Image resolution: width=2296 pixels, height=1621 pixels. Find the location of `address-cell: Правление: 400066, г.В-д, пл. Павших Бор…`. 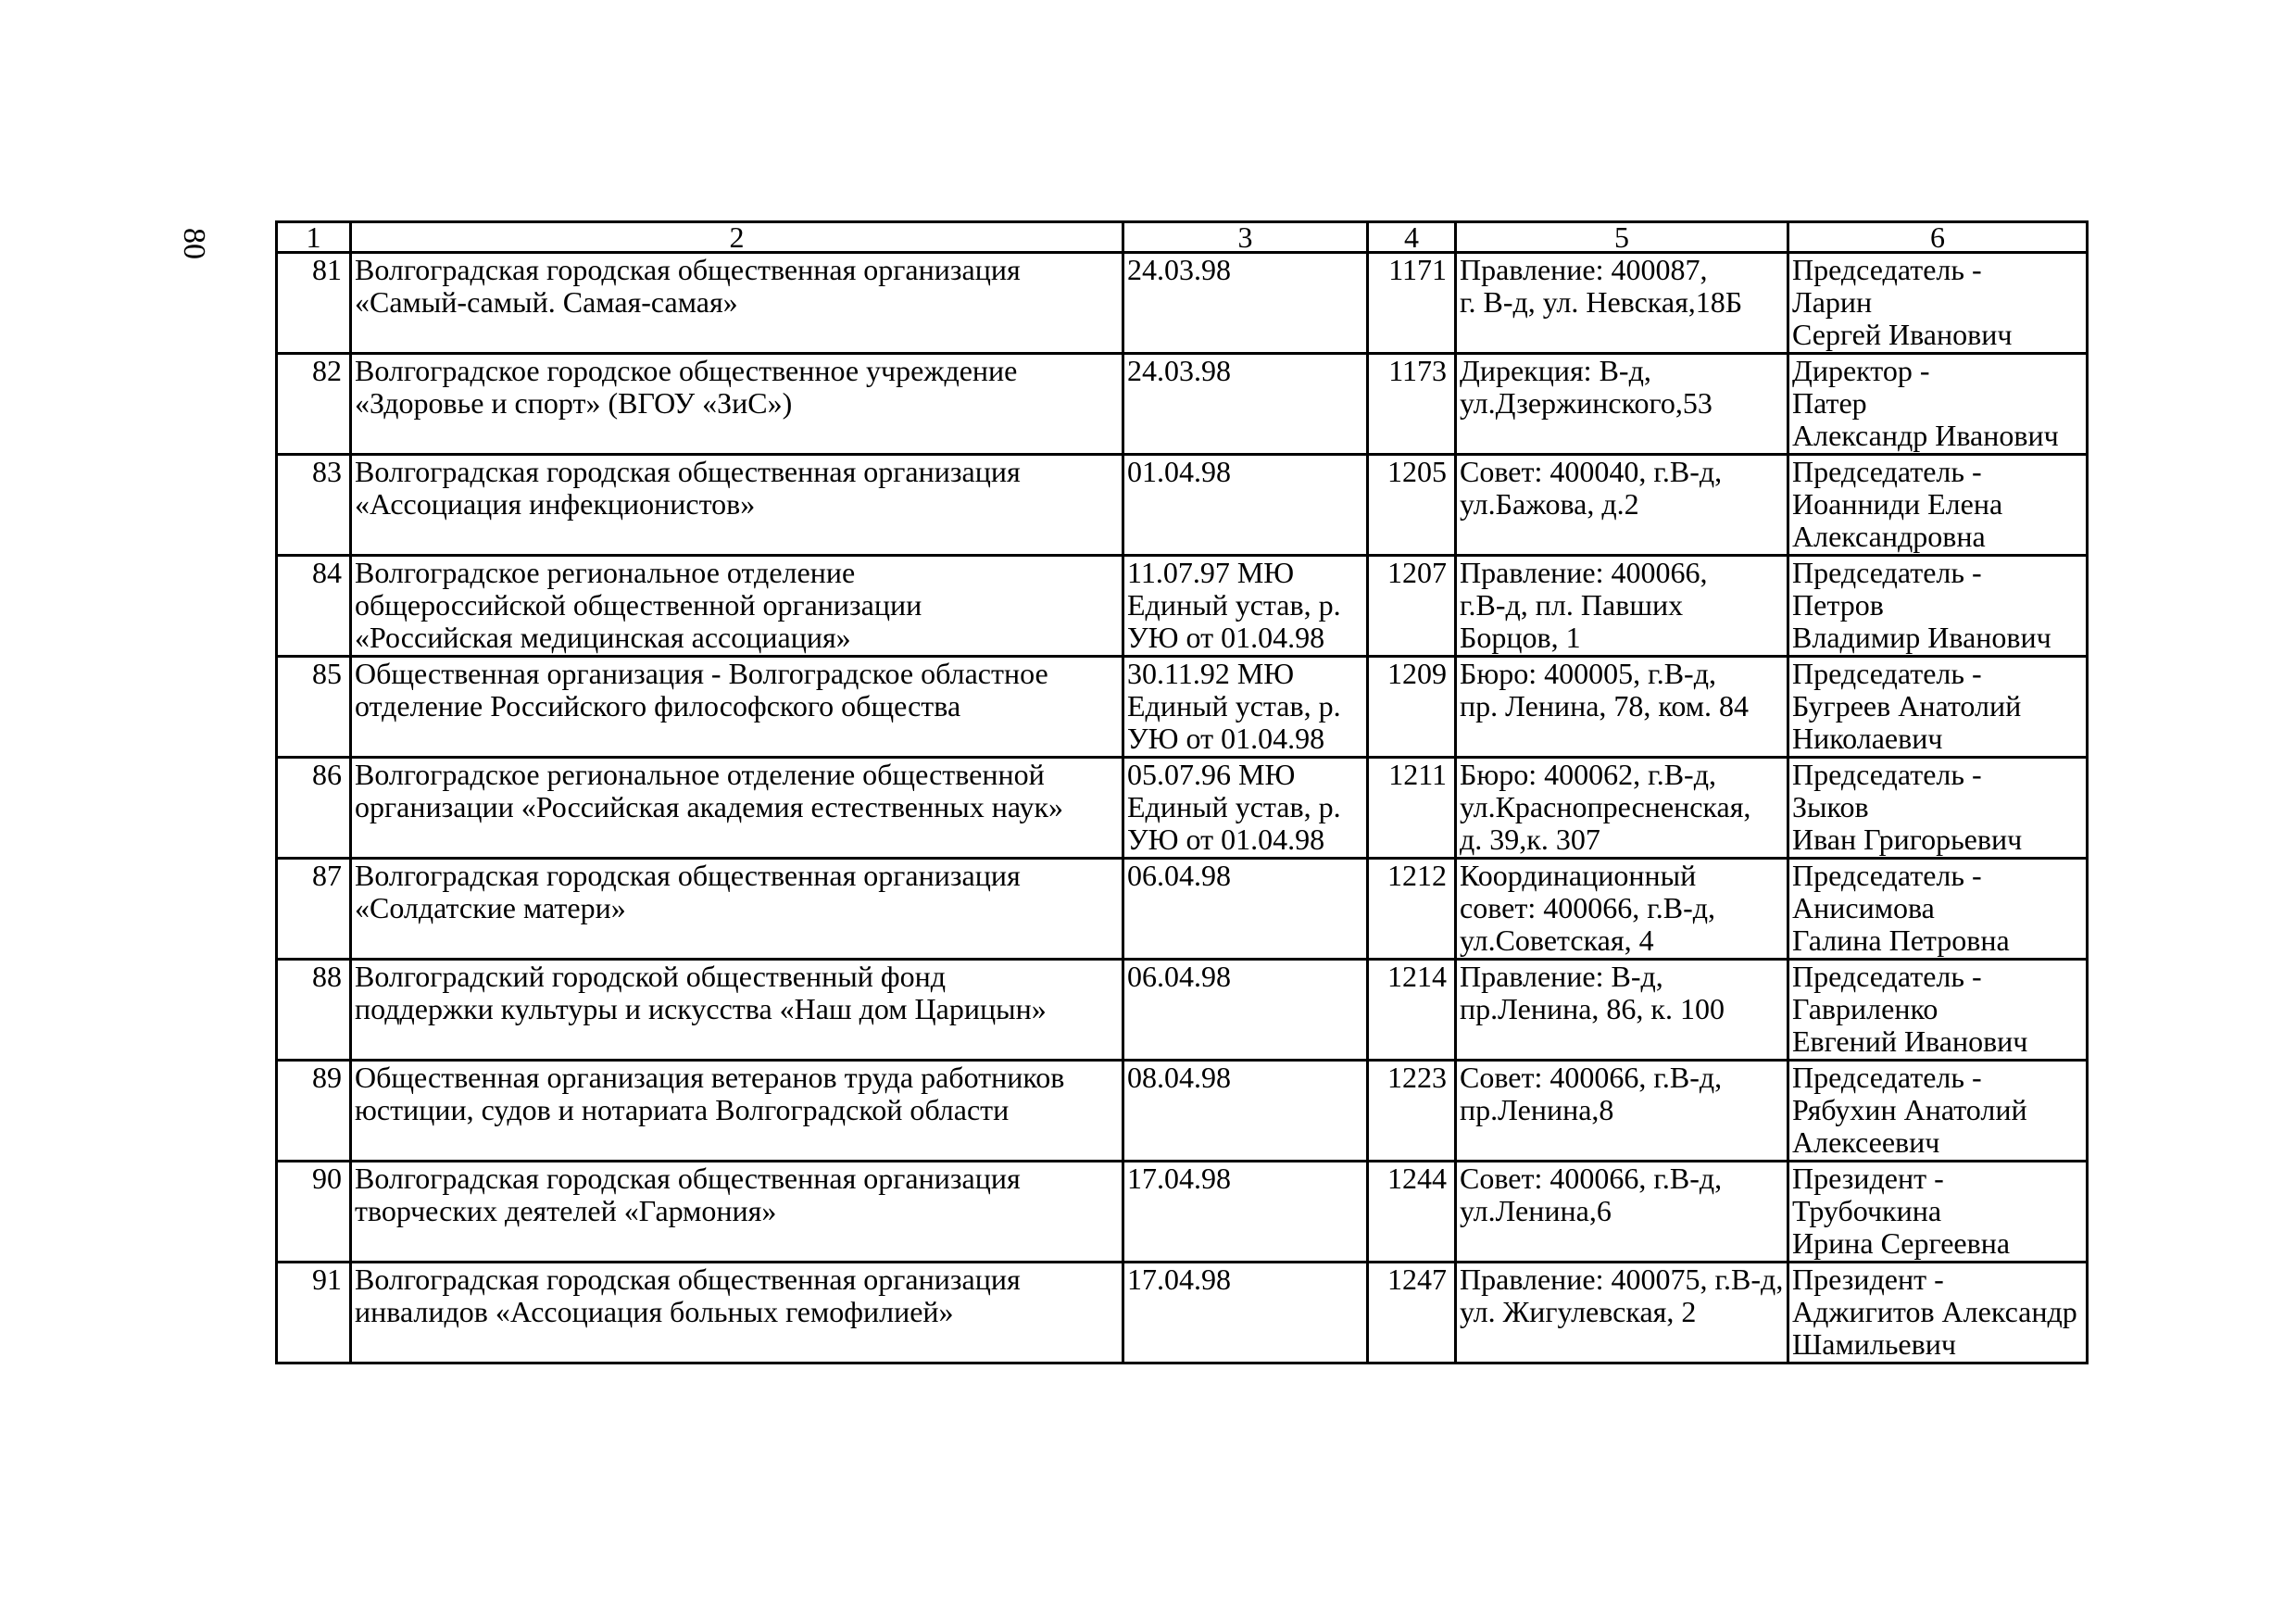

address-cell: Правление: 400066, г.В-д, пл. Павших Бор… is located at coordinates (1621, 606).